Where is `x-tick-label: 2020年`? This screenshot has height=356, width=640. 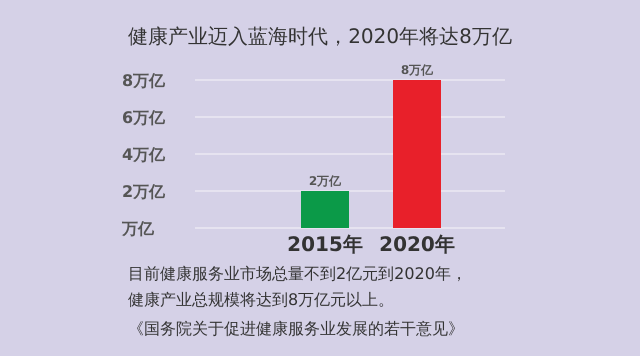 x-tick-label: 2020年 is located at coordinates (417, 244).